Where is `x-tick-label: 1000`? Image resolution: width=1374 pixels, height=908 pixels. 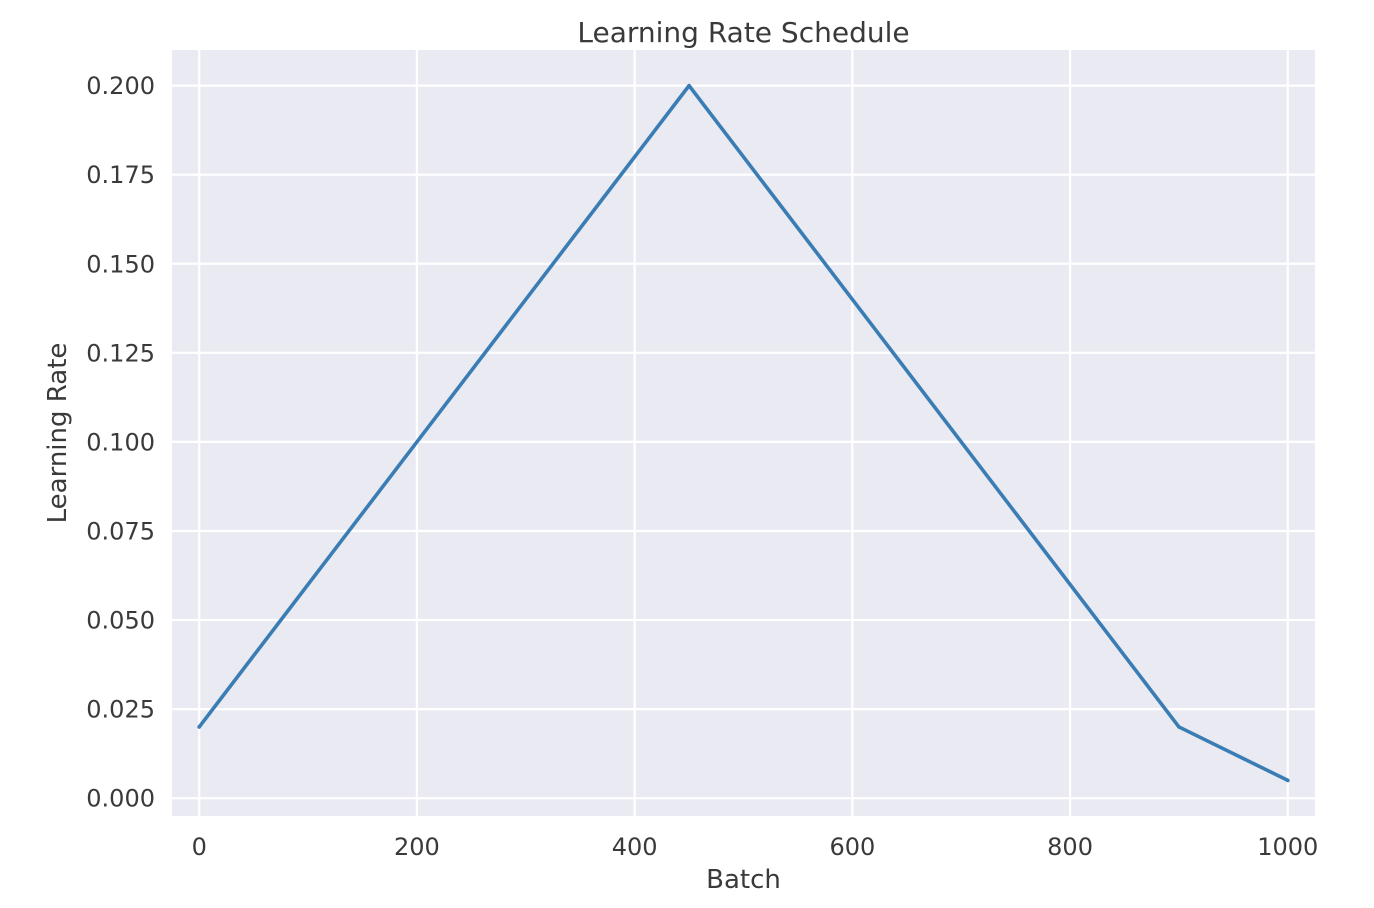
x-tick-label: 1000 is located at coordinates (1287, 847).